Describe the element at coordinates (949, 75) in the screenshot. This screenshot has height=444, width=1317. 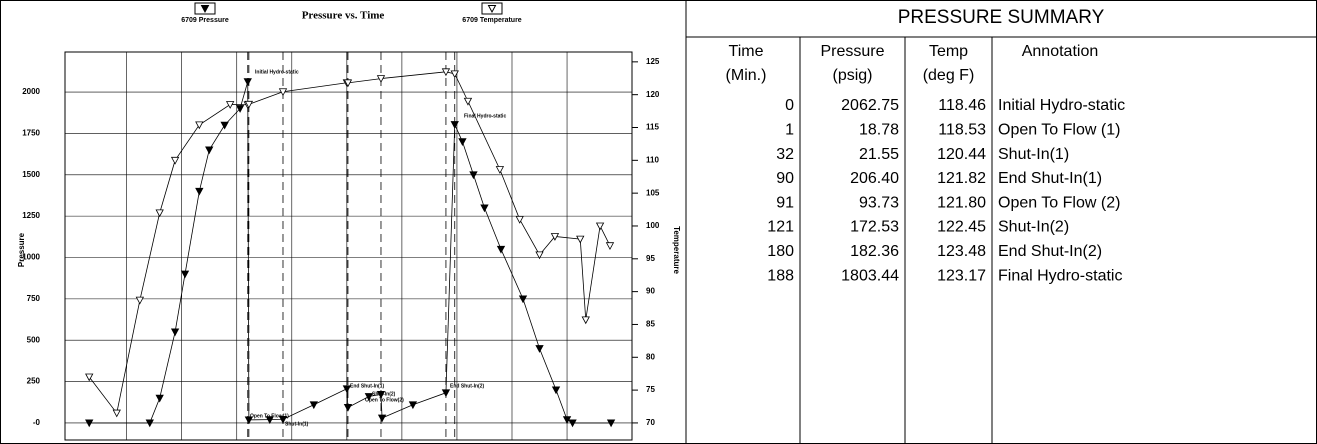
I see `column-header: (deg F)` at that location.